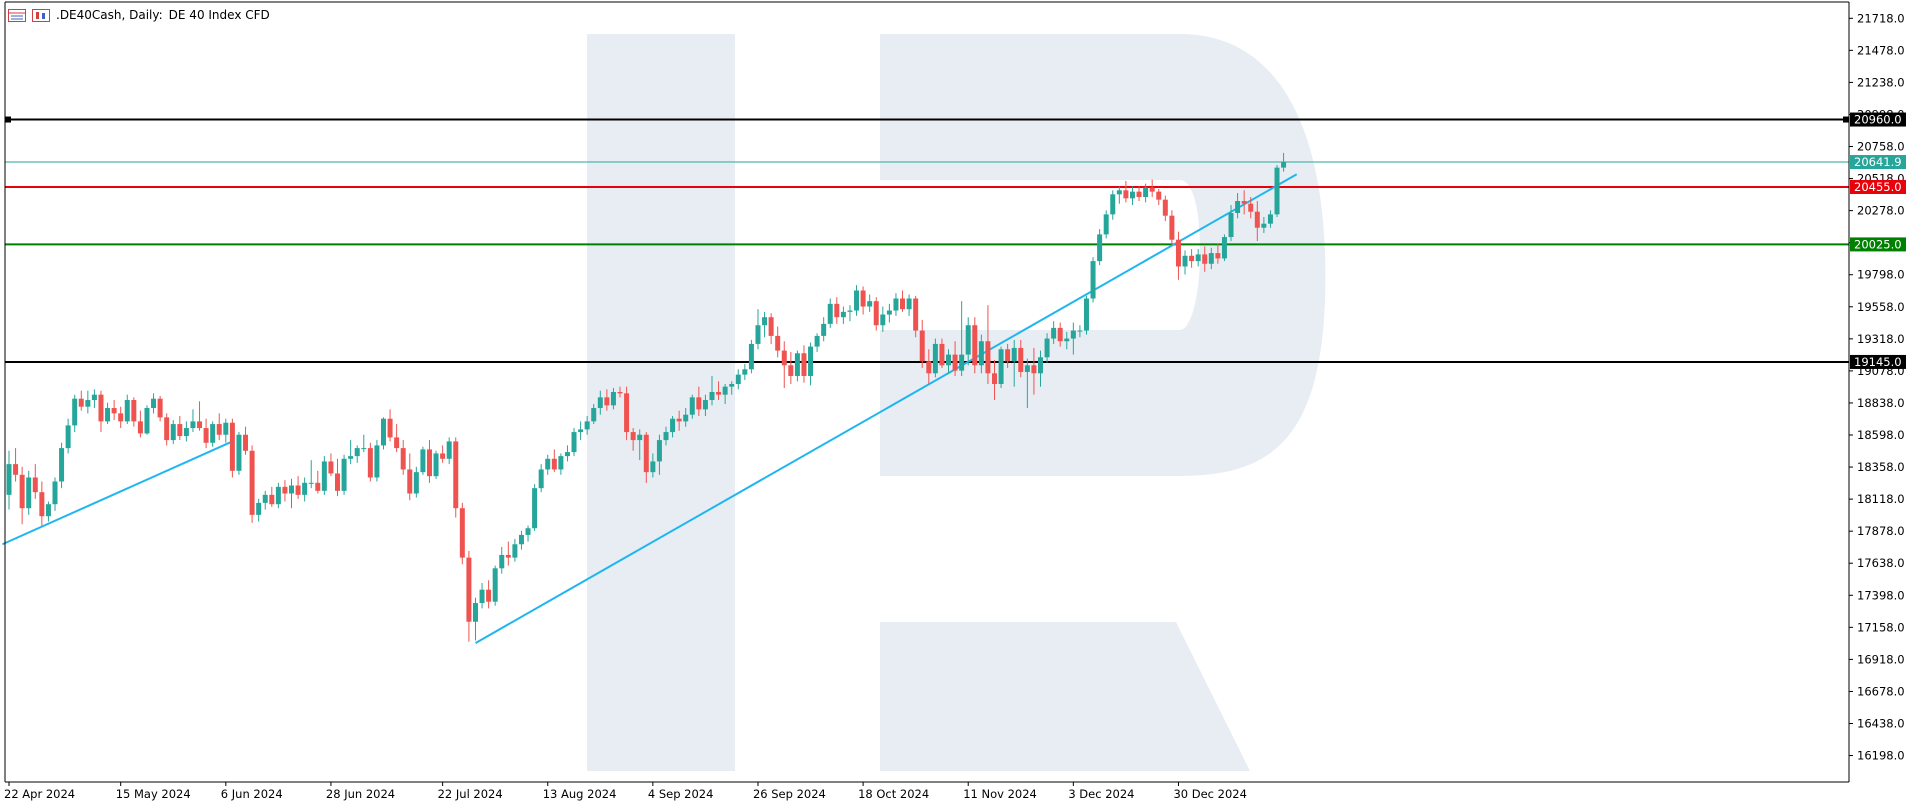 This screenshot has height=809, width=1909. Describe the element at coordinates (17, 15) in the screenshot. I see `table-icon` at that location.